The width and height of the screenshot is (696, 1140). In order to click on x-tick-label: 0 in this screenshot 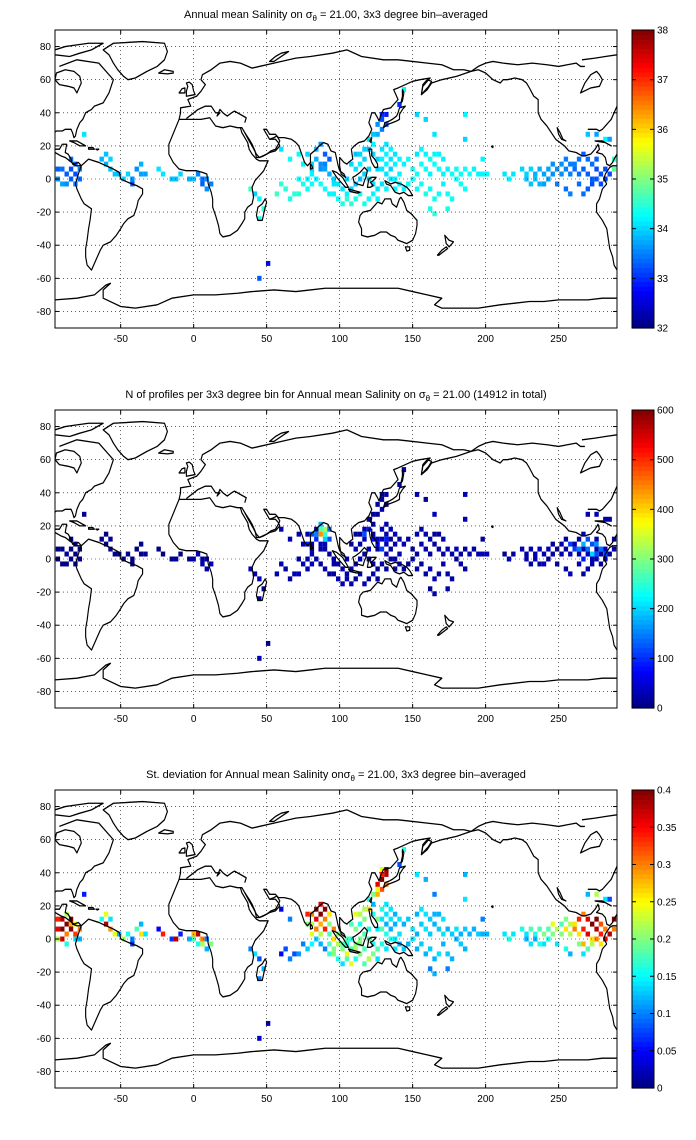, I will do `click(194, 1099)`.